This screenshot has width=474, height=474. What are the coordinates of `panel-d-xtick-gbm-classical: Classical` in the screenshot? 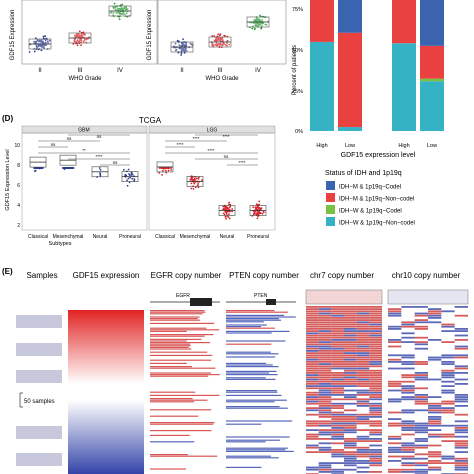 It's located at (38, 237).